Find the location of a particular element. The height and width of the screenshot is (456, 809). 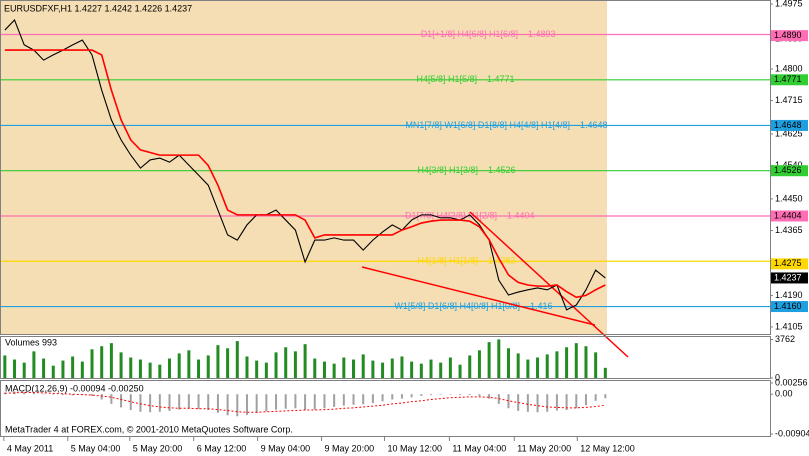

chart-title: EURUSDFXF,H1 1.4227 1.4242 1.4226 1.4237 is located at coordinates (98, 8).